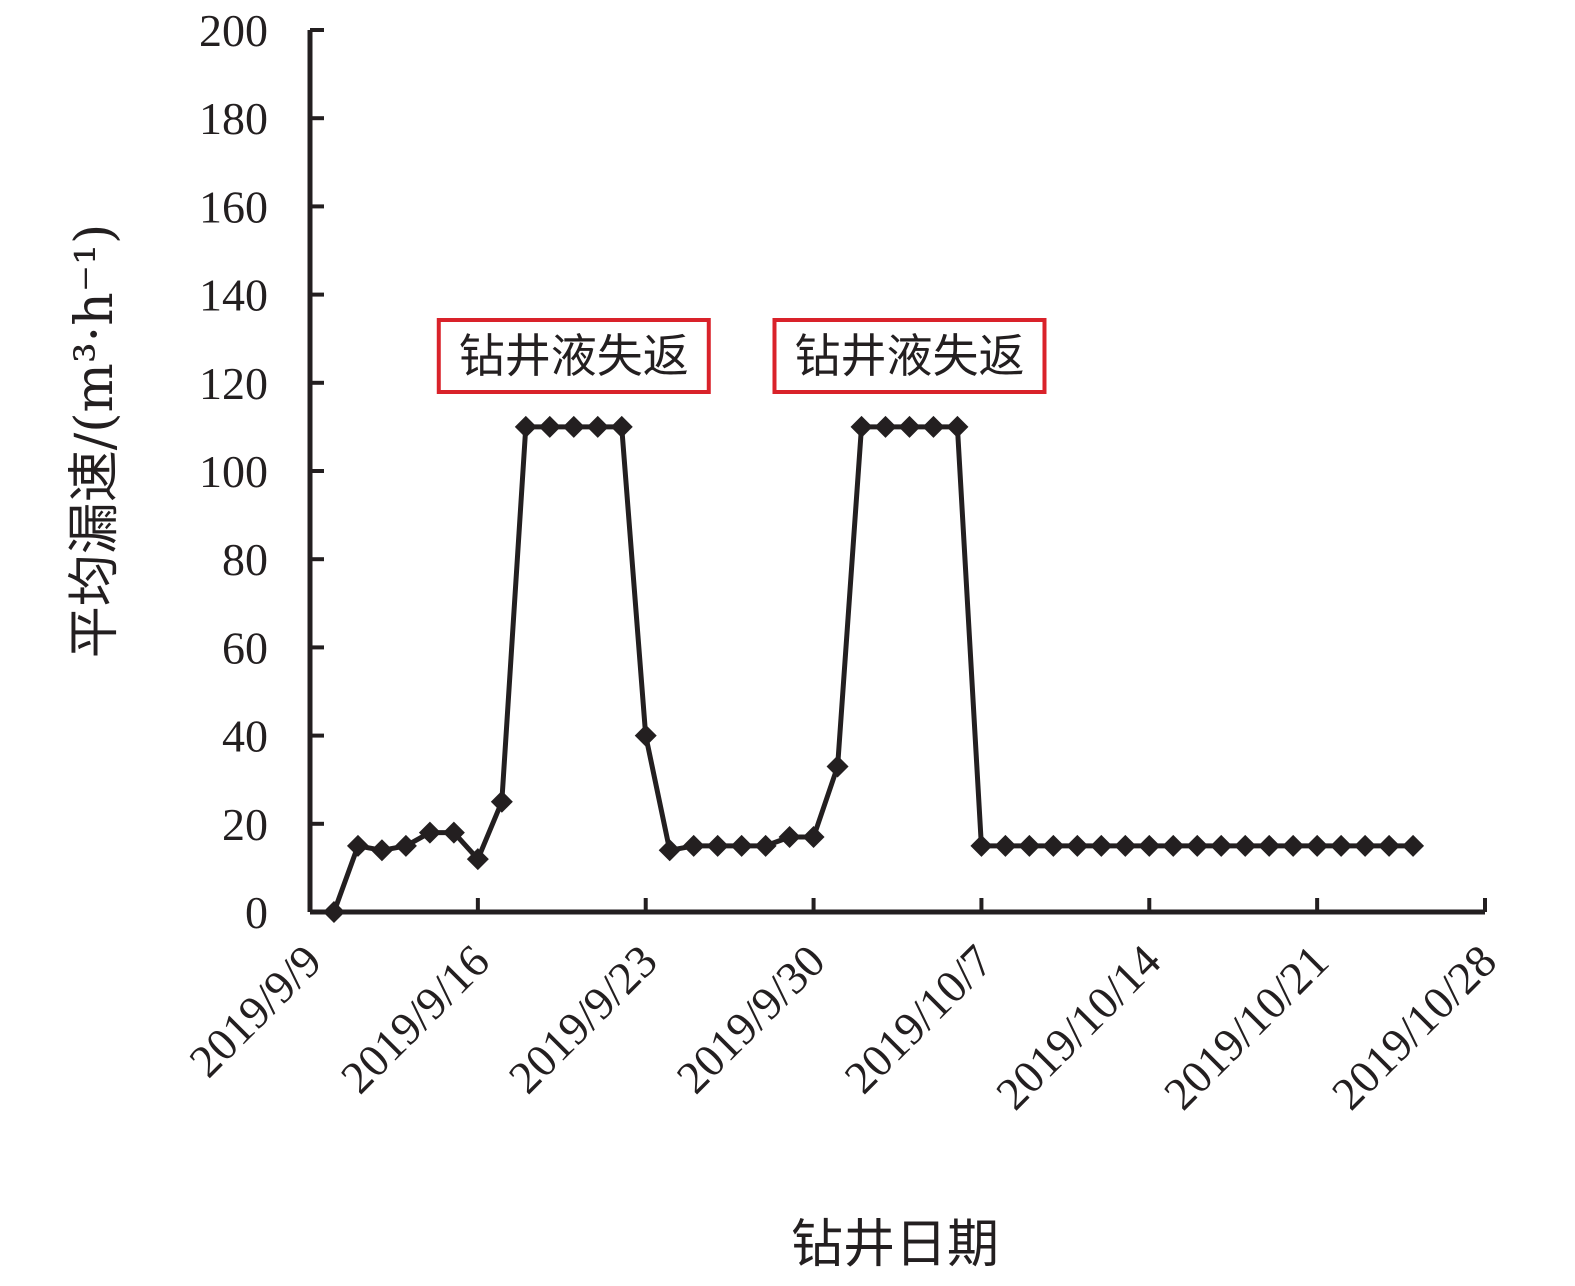 The image size is (1575, 1286). I want to click on y-tick-label: 200, so click(233, 30).